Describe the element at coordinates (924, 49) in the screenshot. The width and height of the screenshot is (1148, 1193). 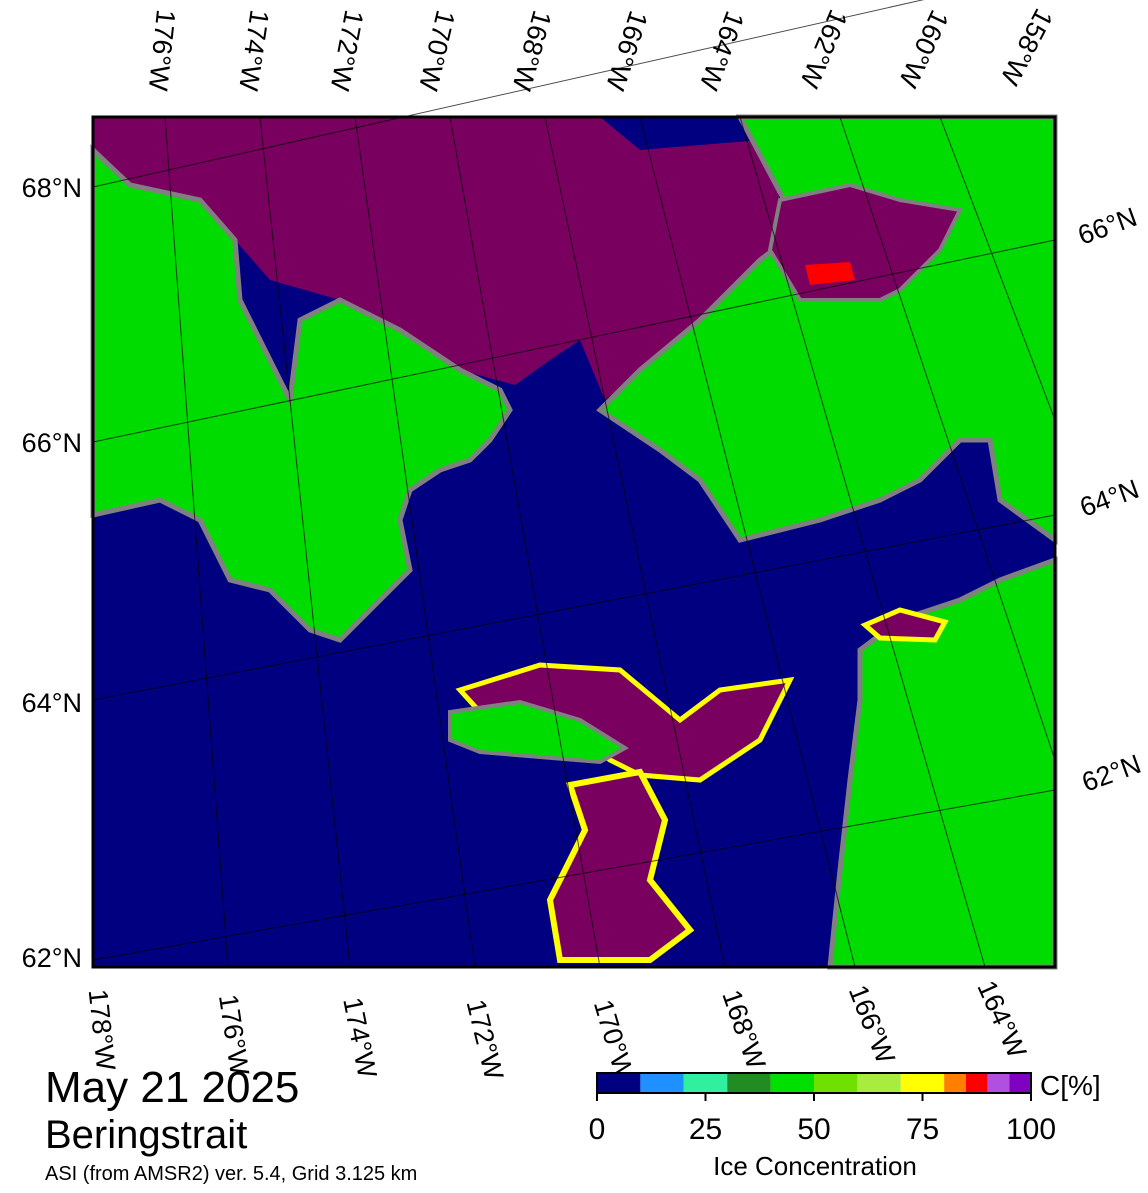
I see `top-lon-label: 160°W` at that location.